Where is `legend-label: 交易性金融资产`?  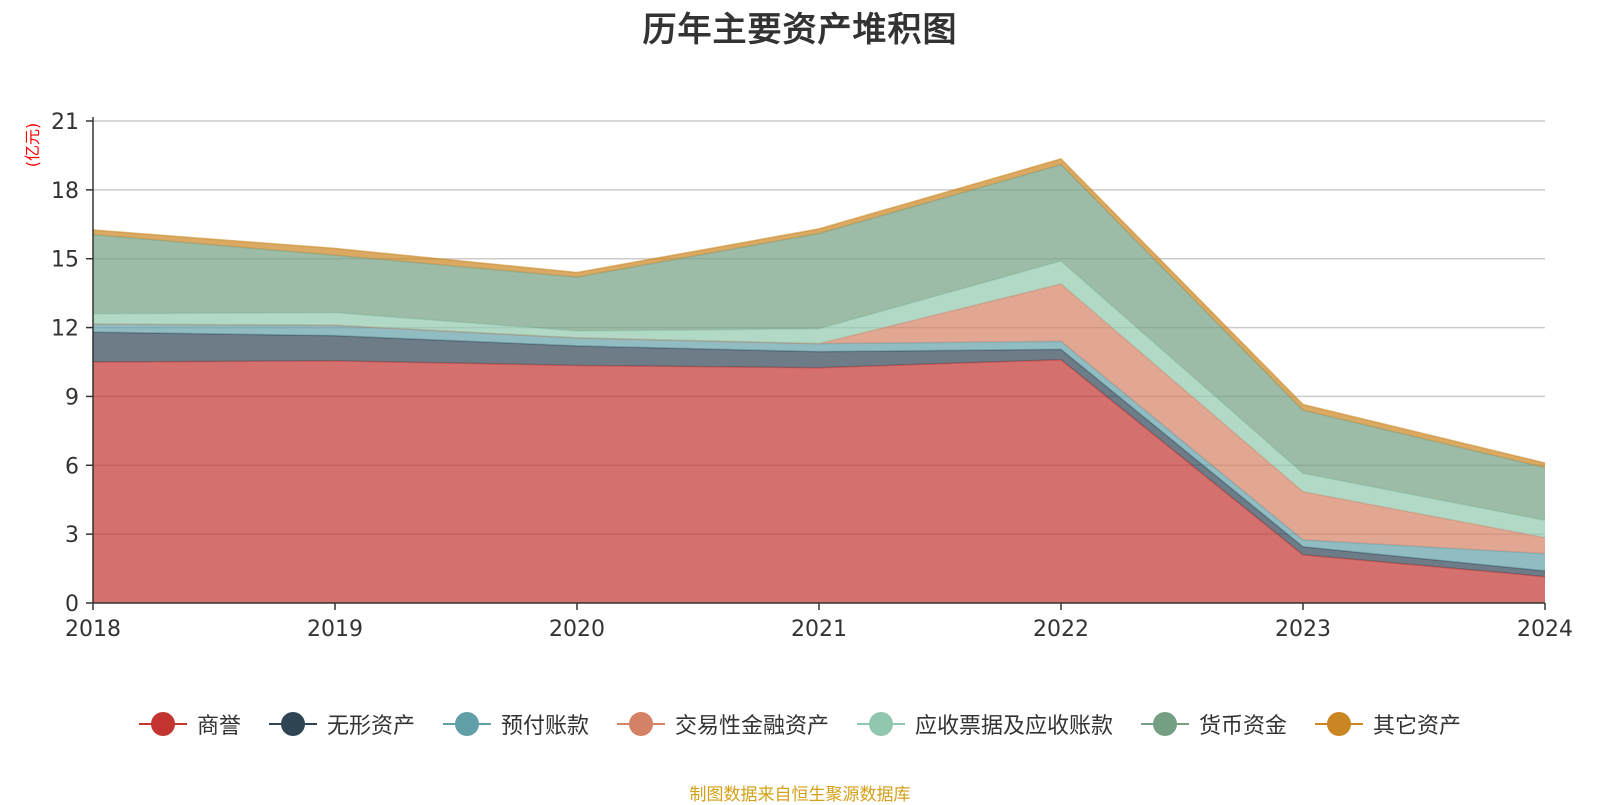
legend-label: 交易性金融资产 is located at coordinates (751, 726).